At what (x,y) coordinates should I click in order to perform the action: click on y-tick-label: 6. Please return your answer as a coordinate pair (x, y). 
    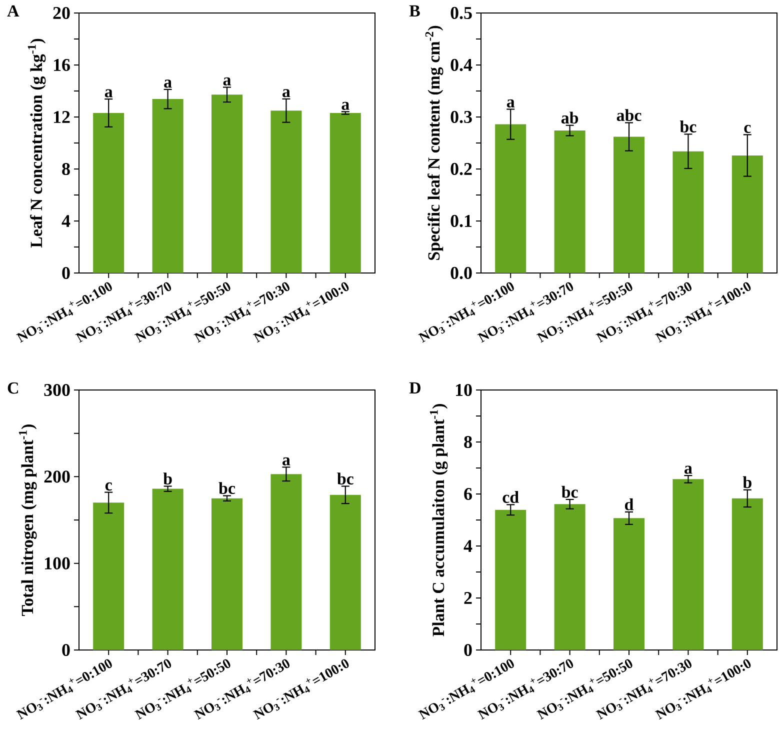
    Looking at the image, I should click on (468, 494).